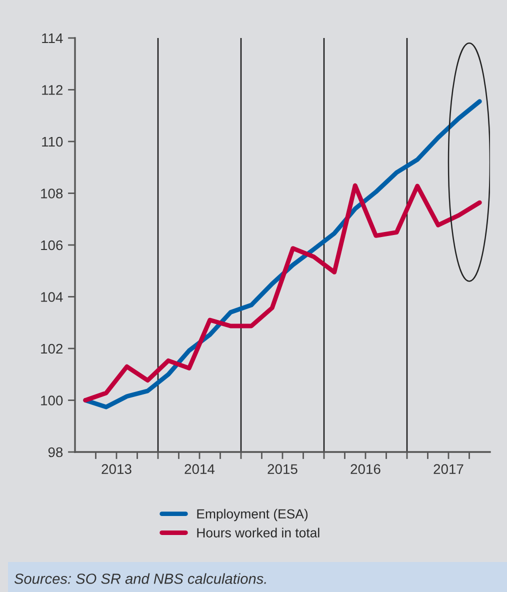 The image size is (507, 592). What do you see at coordinates (117, 469) in the screenshot?
I see `x-tick-label: 2013` at bounding box center [117, 469].